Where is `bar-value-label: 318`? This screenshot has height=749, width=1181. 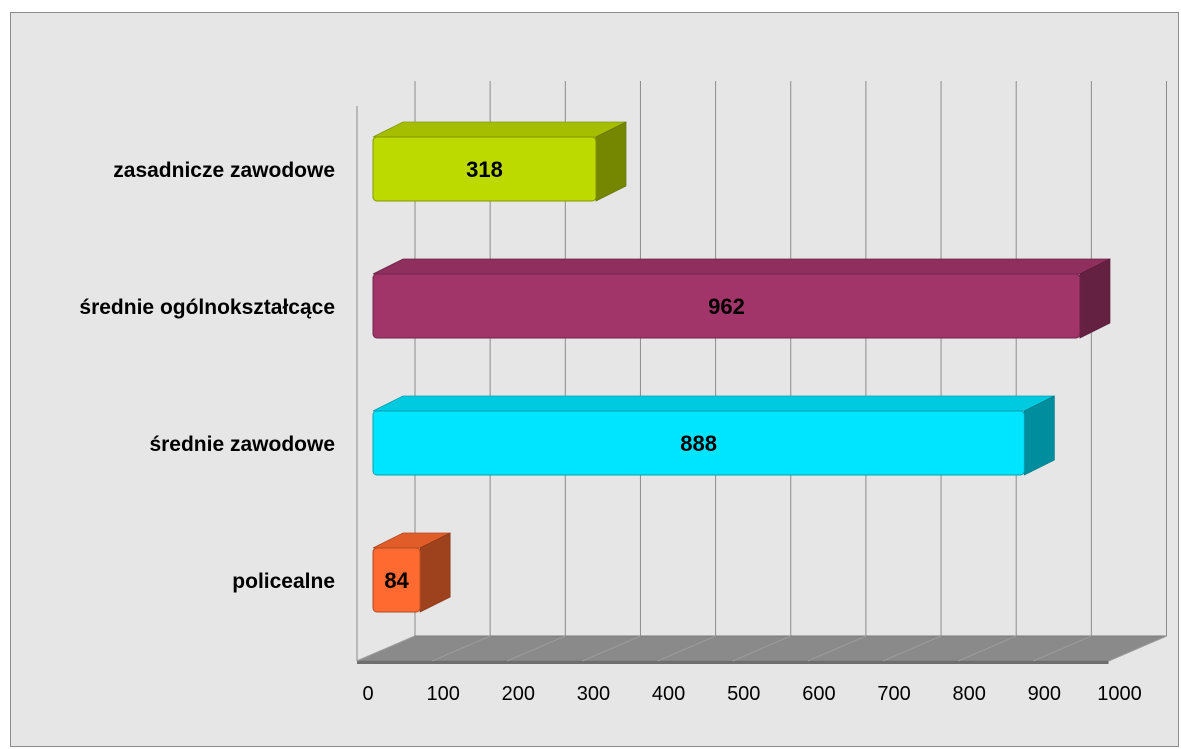 bar-value-label: 318 is located at coordinates (484, 169).